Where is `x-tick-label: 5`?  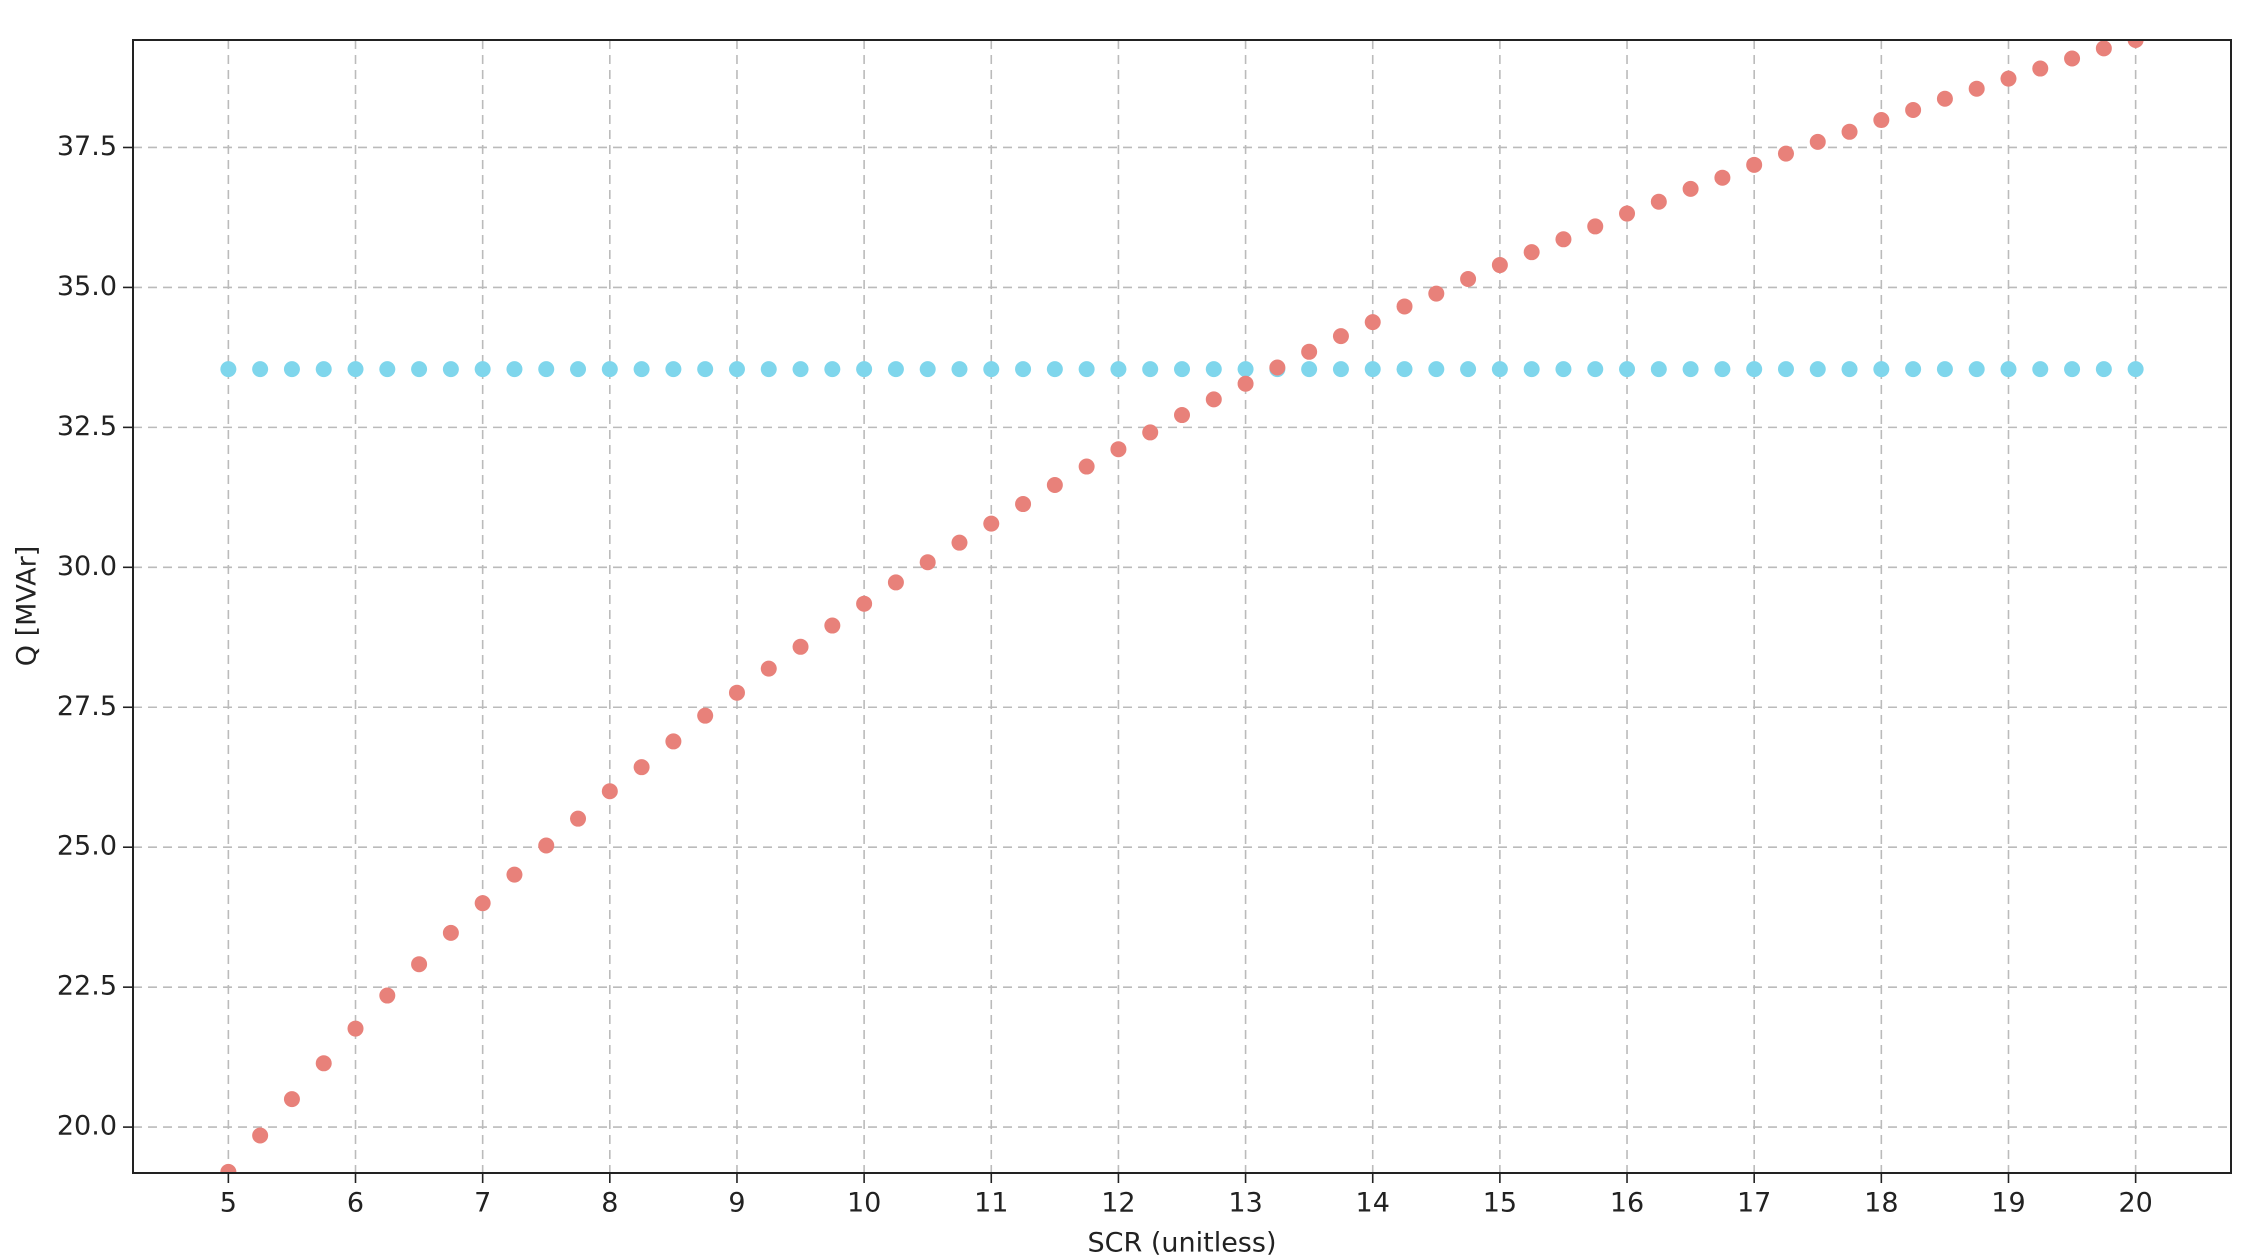 x-tick-label: 5 is located at coordinates (228, 1203).